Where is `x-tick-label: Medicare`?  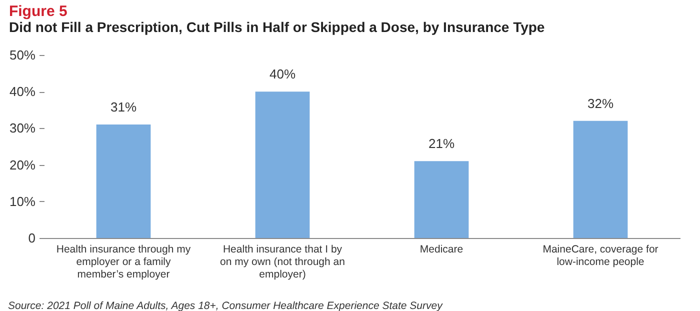
x-tick-label: Medicare is located at coordinates (442, 250).